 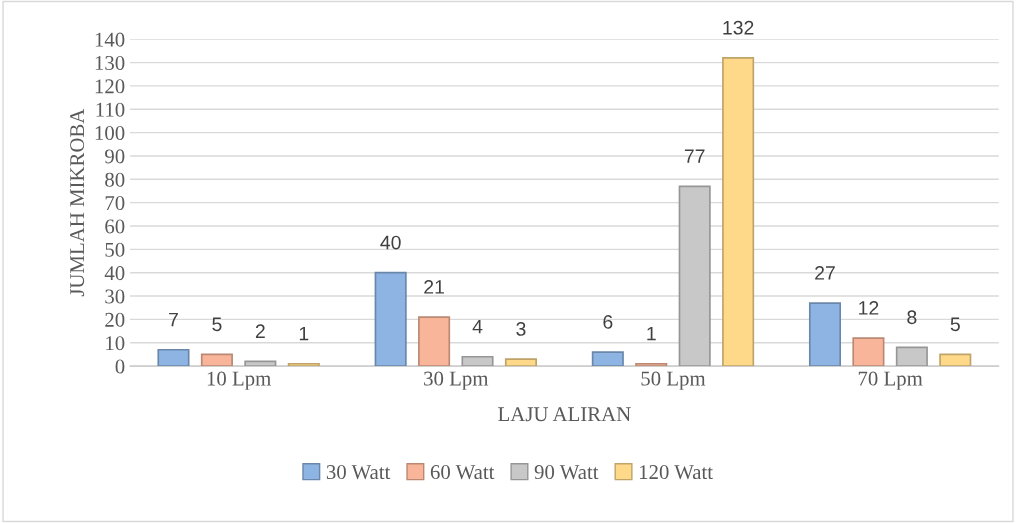 What do you see at coordinates (173, 319) in the screenshot?
I see `data-label: 7` at bounding box center [173, 319].